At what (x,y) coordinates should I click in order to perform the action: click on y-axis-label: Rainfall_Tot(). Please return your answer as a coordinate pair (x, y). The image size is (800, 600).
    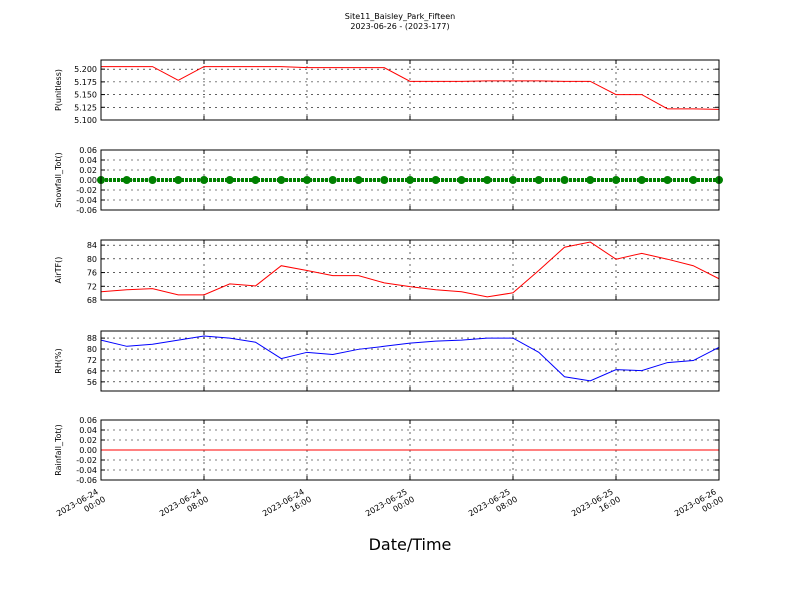
    Looking at the image, I should click on (58, 450).